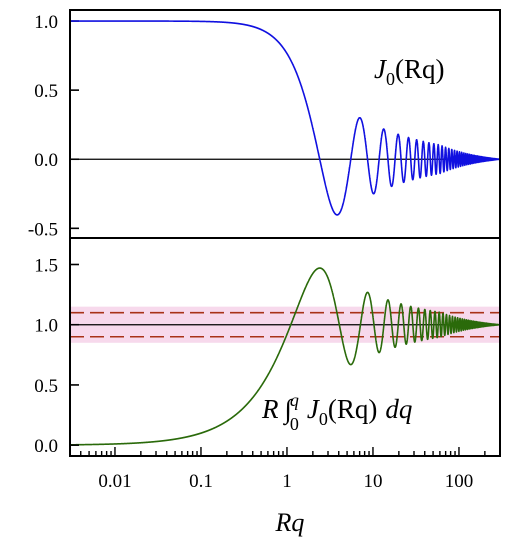  What do you see at coordinates (43, 126) in the screenshot?
I see `top-y-tick-labels: 1.0 0.5 0.0 -0.5` at bounding box center [43, 126].